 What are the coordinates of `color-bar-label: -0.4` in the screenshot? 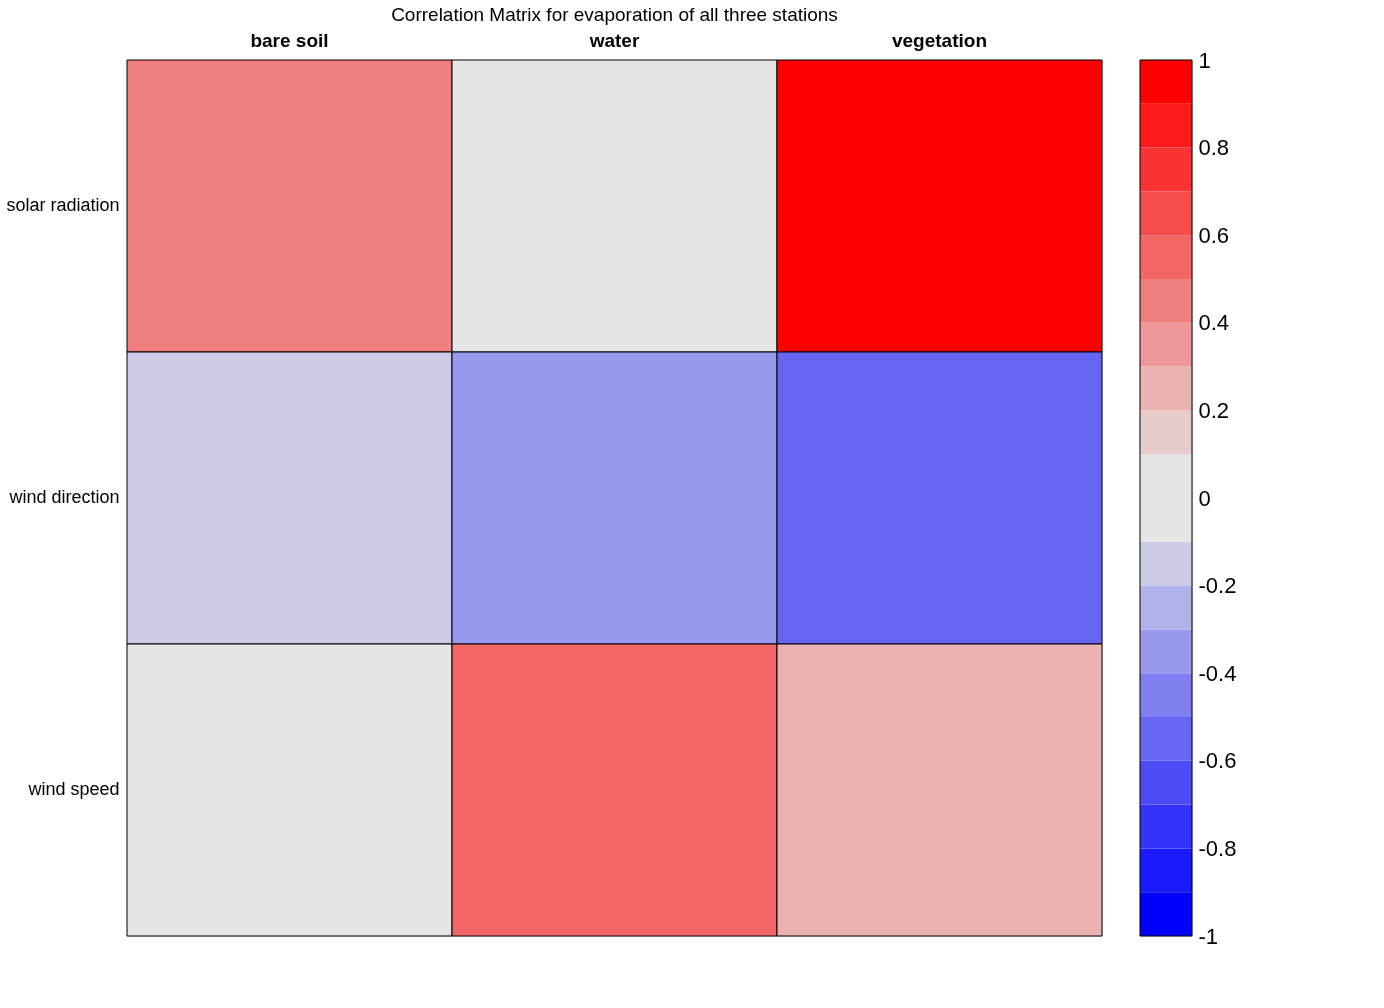 It's located at (1217, 673).